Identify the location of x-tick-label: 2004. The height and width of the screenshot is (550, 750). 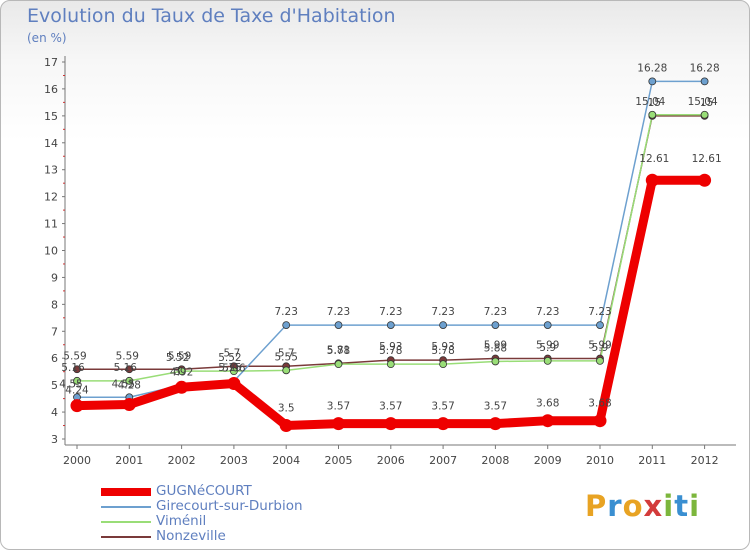
(286, 460).